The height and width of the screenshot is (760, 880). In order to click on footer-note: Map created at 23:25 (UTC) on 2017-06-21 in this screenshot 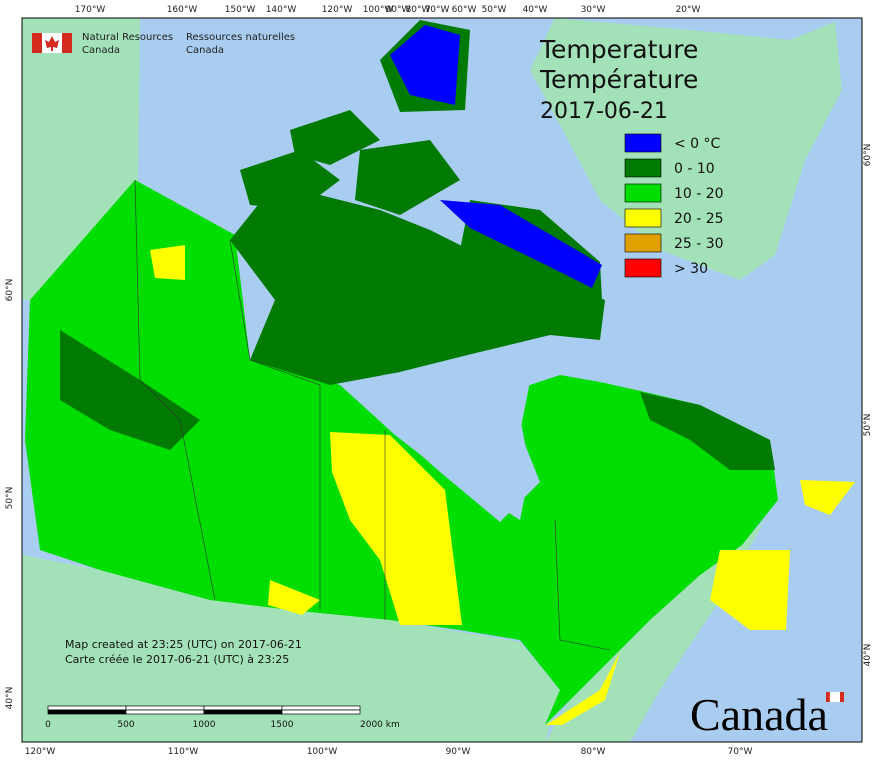, I will do `click(183, 644)`.